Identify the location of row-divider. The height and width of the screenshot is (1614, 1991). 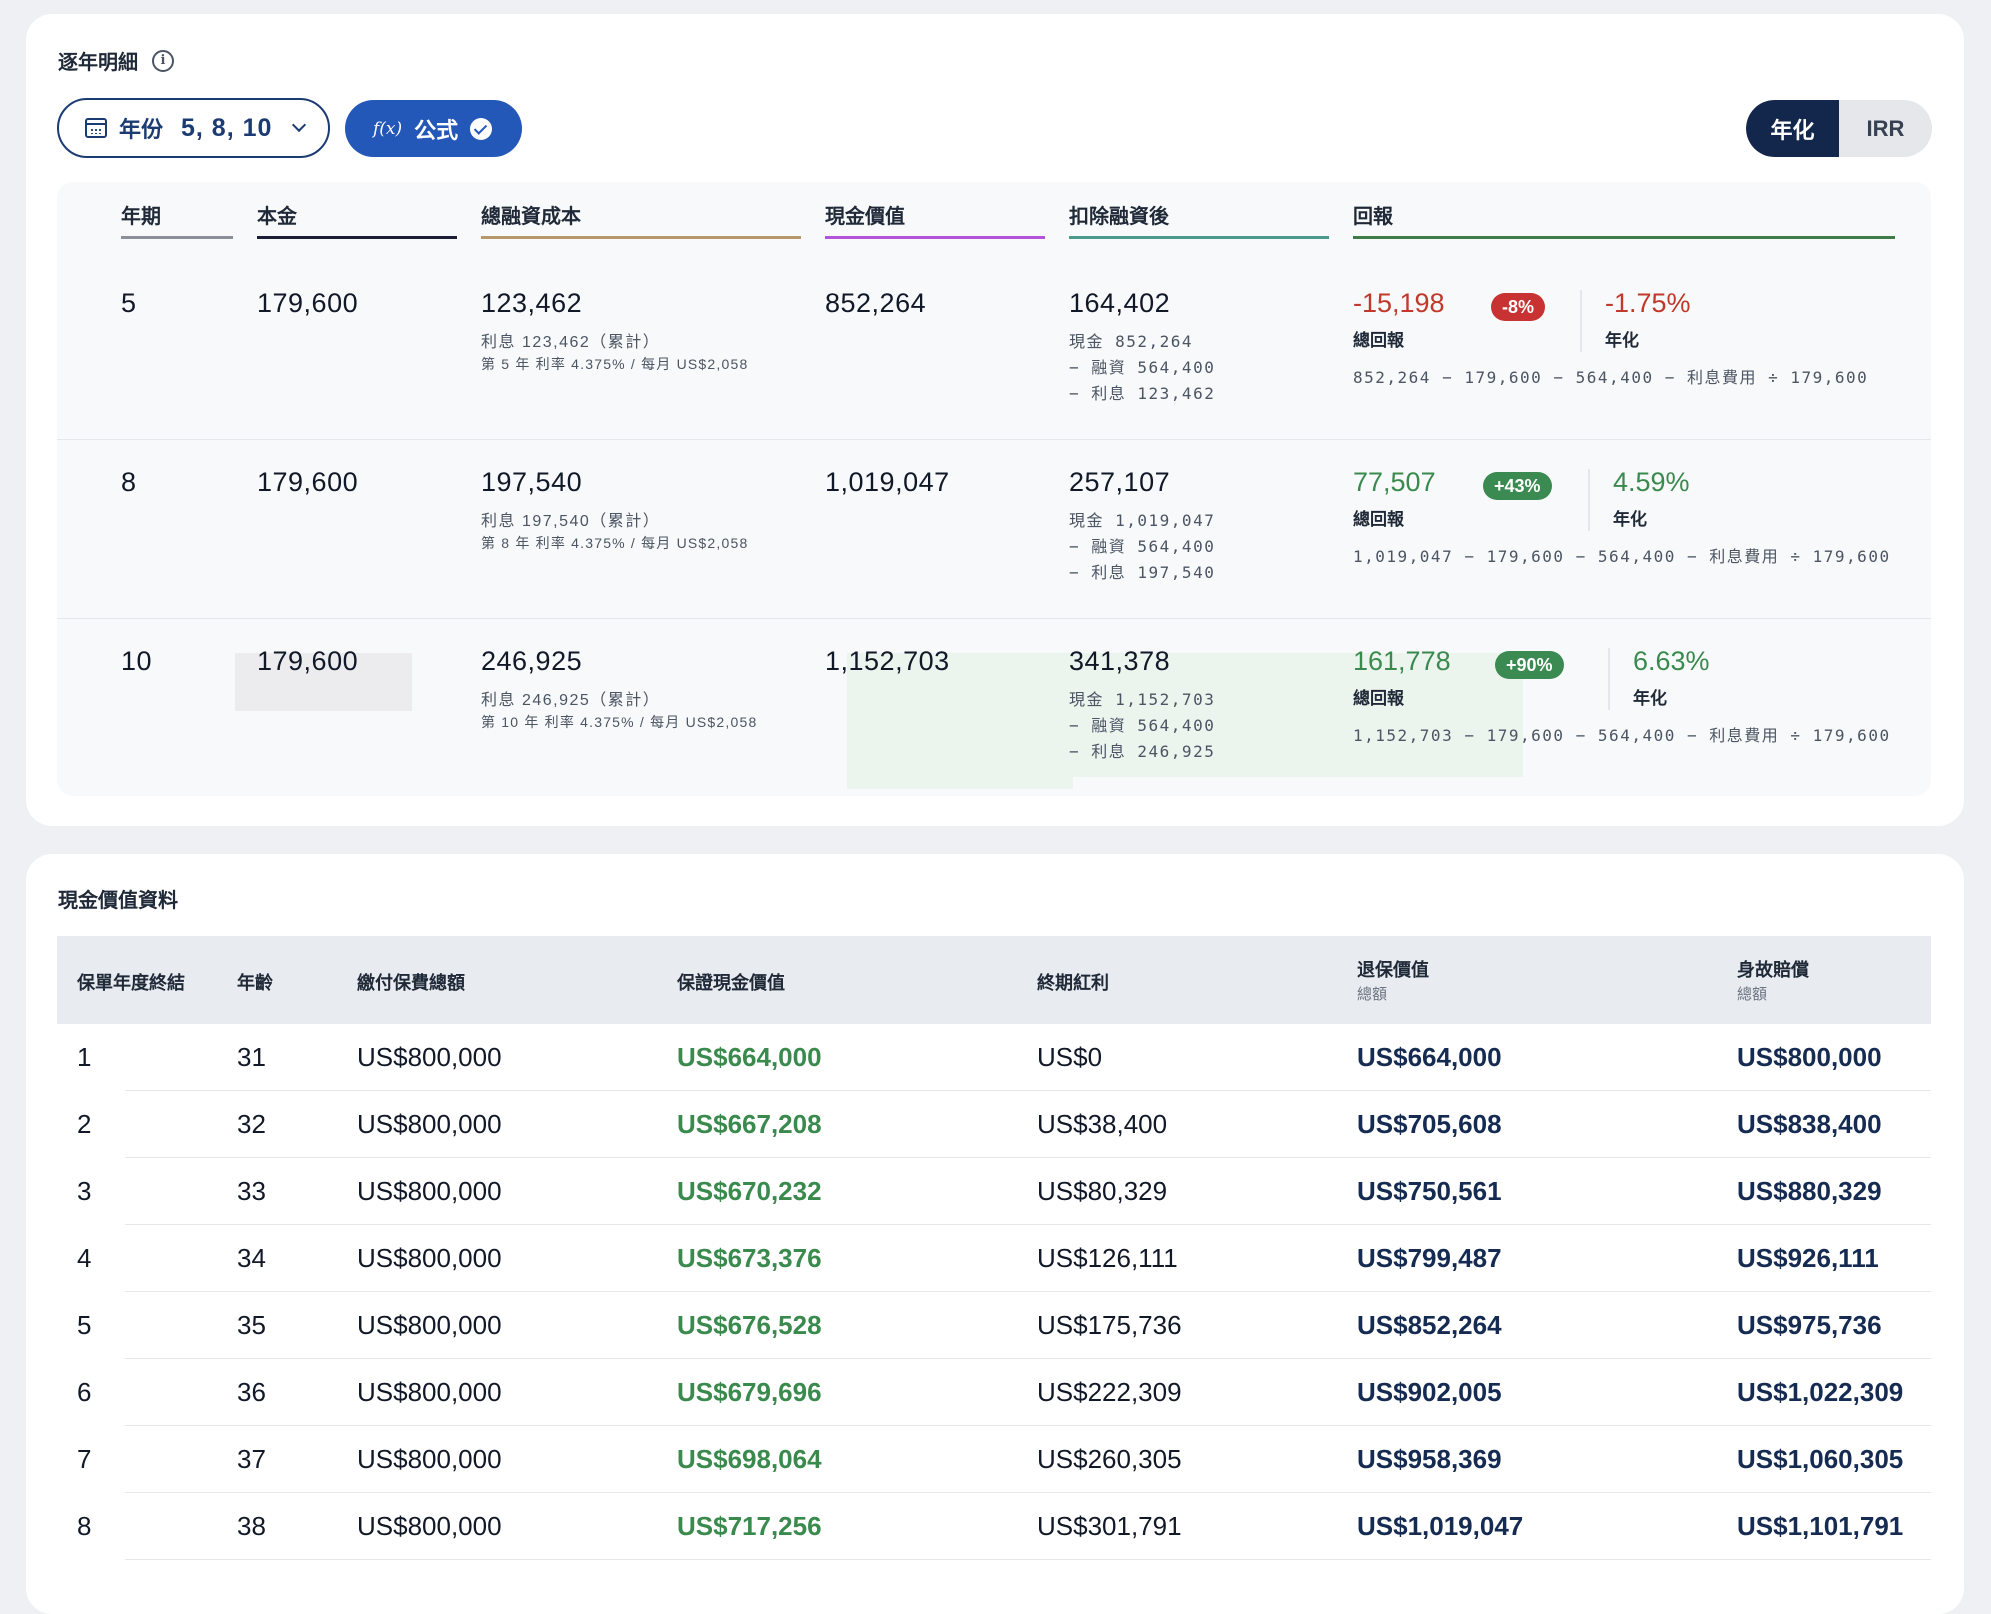
(1028, 1559).